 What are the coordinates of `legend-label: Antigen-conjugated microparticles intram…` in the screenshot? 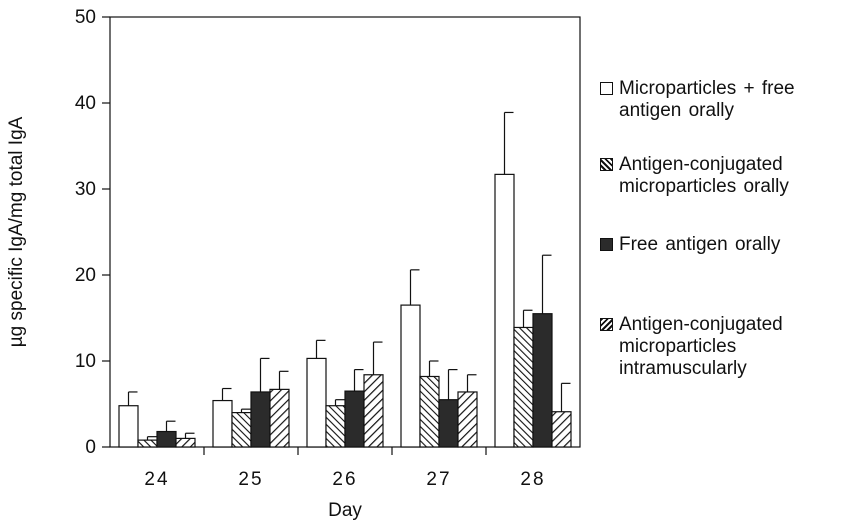 It's located at (701, 346).